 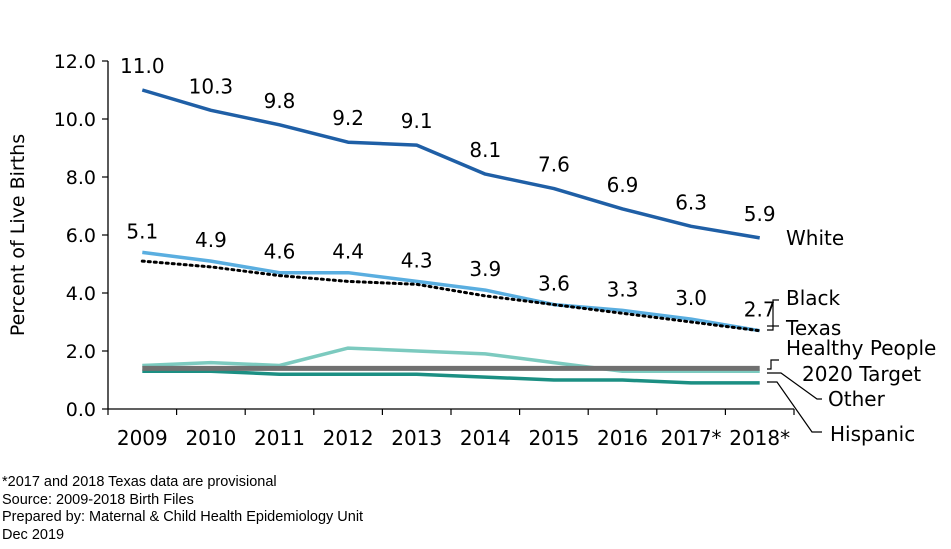 I want to click on series-line-black, so click(x=451, y=291).